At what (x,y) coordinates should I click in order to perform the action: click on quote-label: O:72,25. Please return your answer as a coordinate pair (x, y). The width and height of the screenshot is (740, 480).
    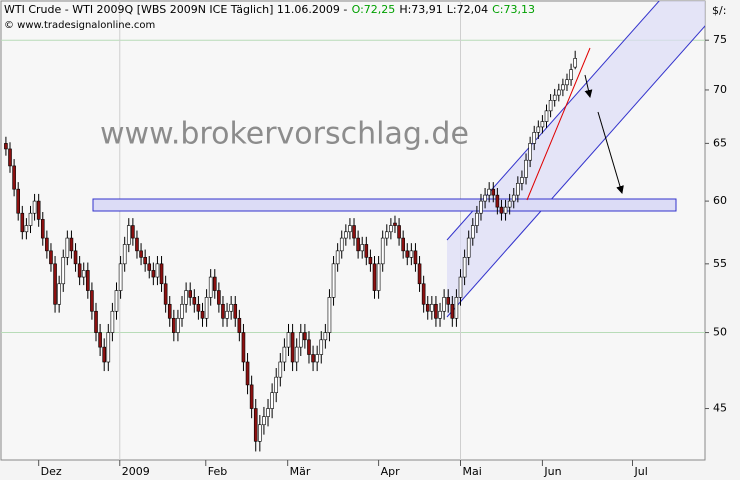
    Looking at the image, I should click on (374, 9).